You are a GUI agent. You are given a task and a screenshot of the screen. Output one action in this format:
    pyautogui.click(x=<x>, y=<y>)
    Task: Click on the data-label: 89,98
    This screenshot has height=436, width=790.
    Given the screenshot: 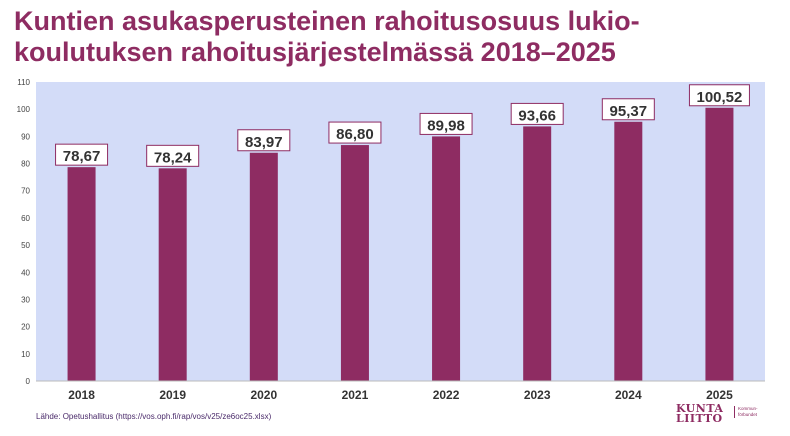 What is the action you would take?
    pyautogui.click(x=446, y=125)
    